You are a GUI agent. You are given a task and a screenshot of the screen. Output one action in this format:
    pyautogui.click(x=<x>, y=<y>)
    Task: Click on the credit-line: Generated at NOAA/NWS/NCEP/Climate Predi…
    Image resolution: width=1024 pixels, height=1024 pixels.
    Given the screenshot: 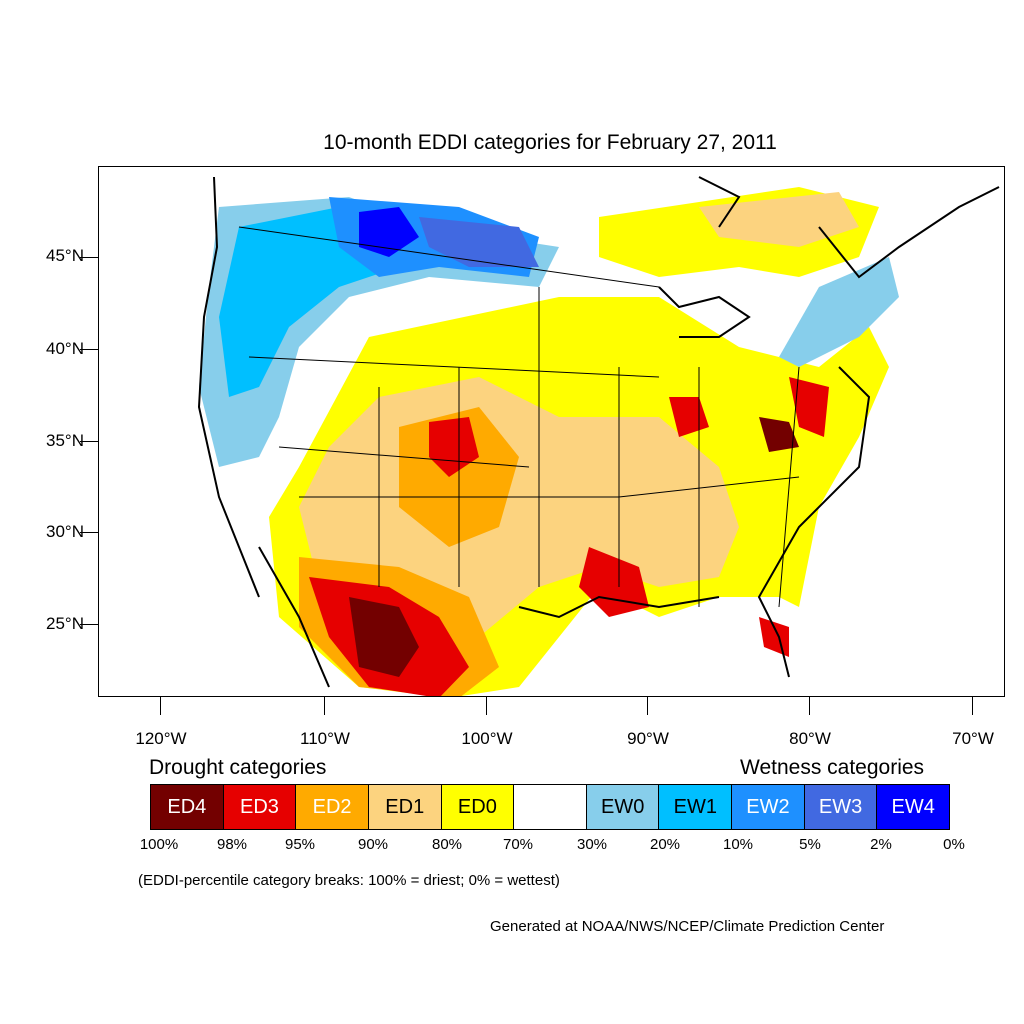 What is the action you would take?
    pyautogui.click(x=687, y=926)
    